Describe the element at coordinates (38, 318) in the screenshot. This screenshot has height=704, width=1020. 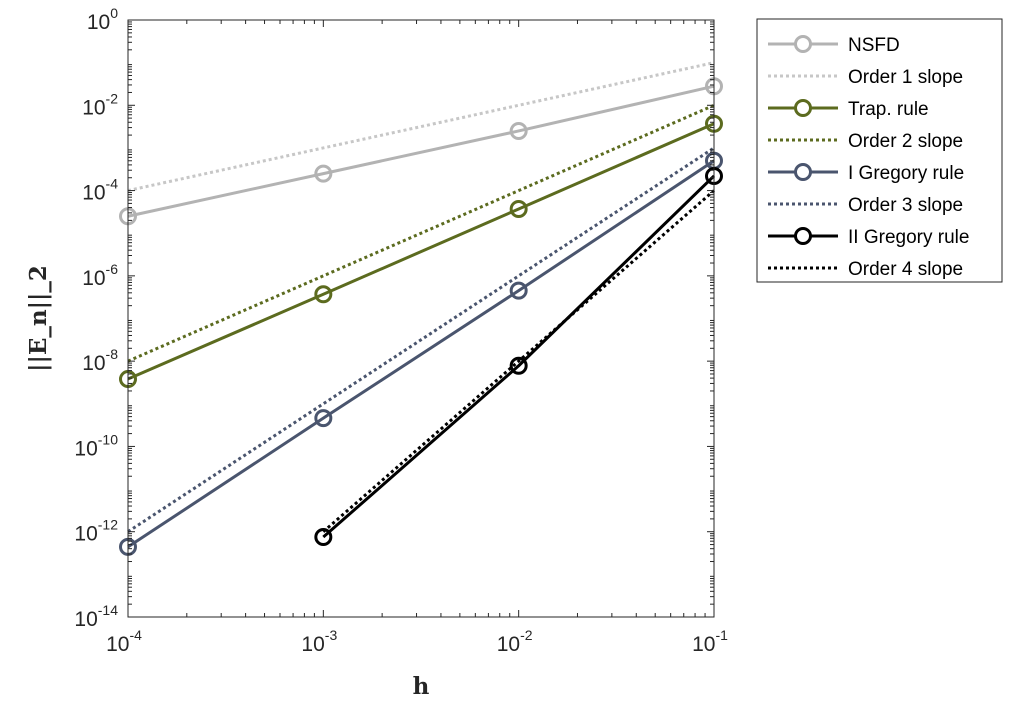
I see `y-axis-label: ||E_n||_2` at that location.